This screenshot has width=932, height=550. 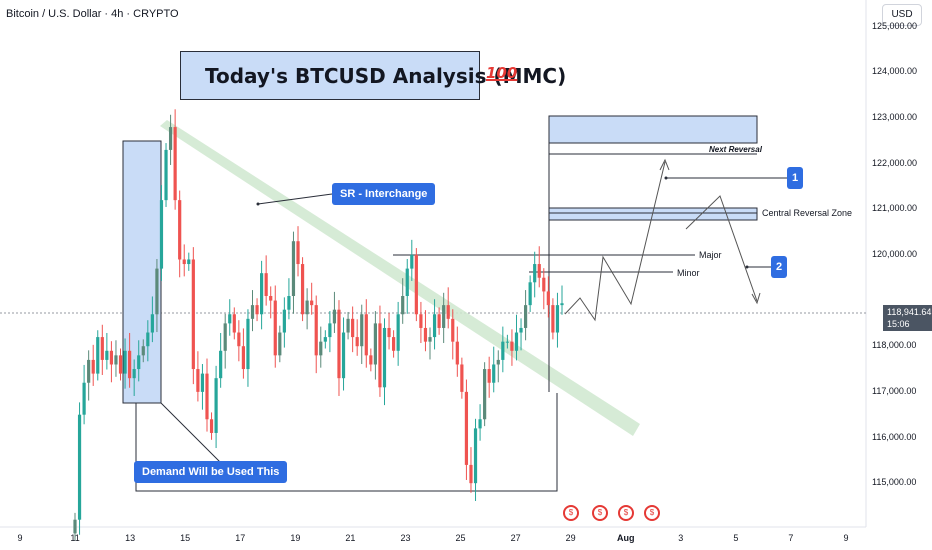 I want to click on minor-label: Minor, so click(x=688, y=273).